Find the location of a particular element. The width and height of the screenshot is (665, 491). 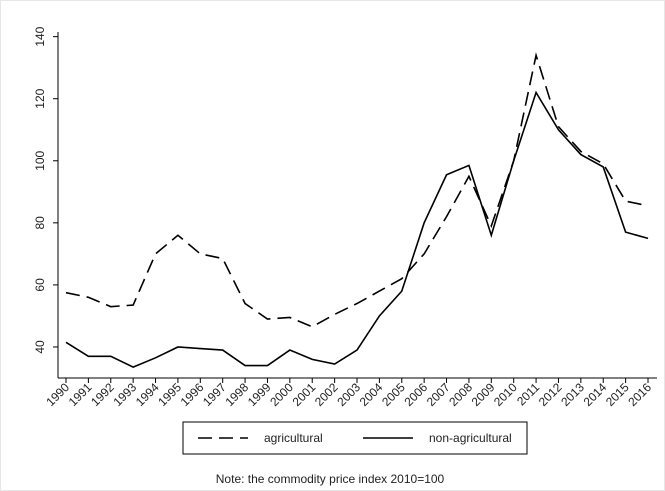

y-tick-label: 140 is located at coordinates (40, 36).